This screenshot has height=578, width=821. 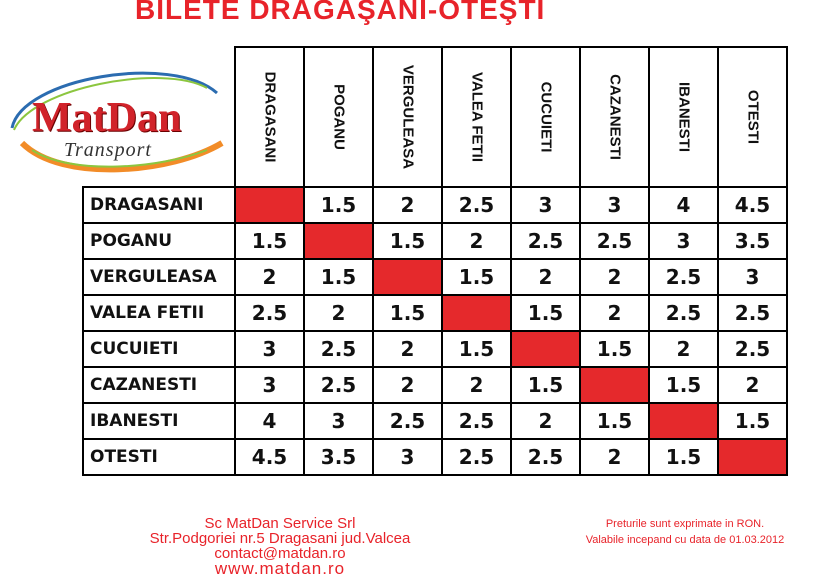 I want to click on company-address: Str.Podgoriei nr.5 Dragasani jud.Valcea, so click(x=280, y=538).